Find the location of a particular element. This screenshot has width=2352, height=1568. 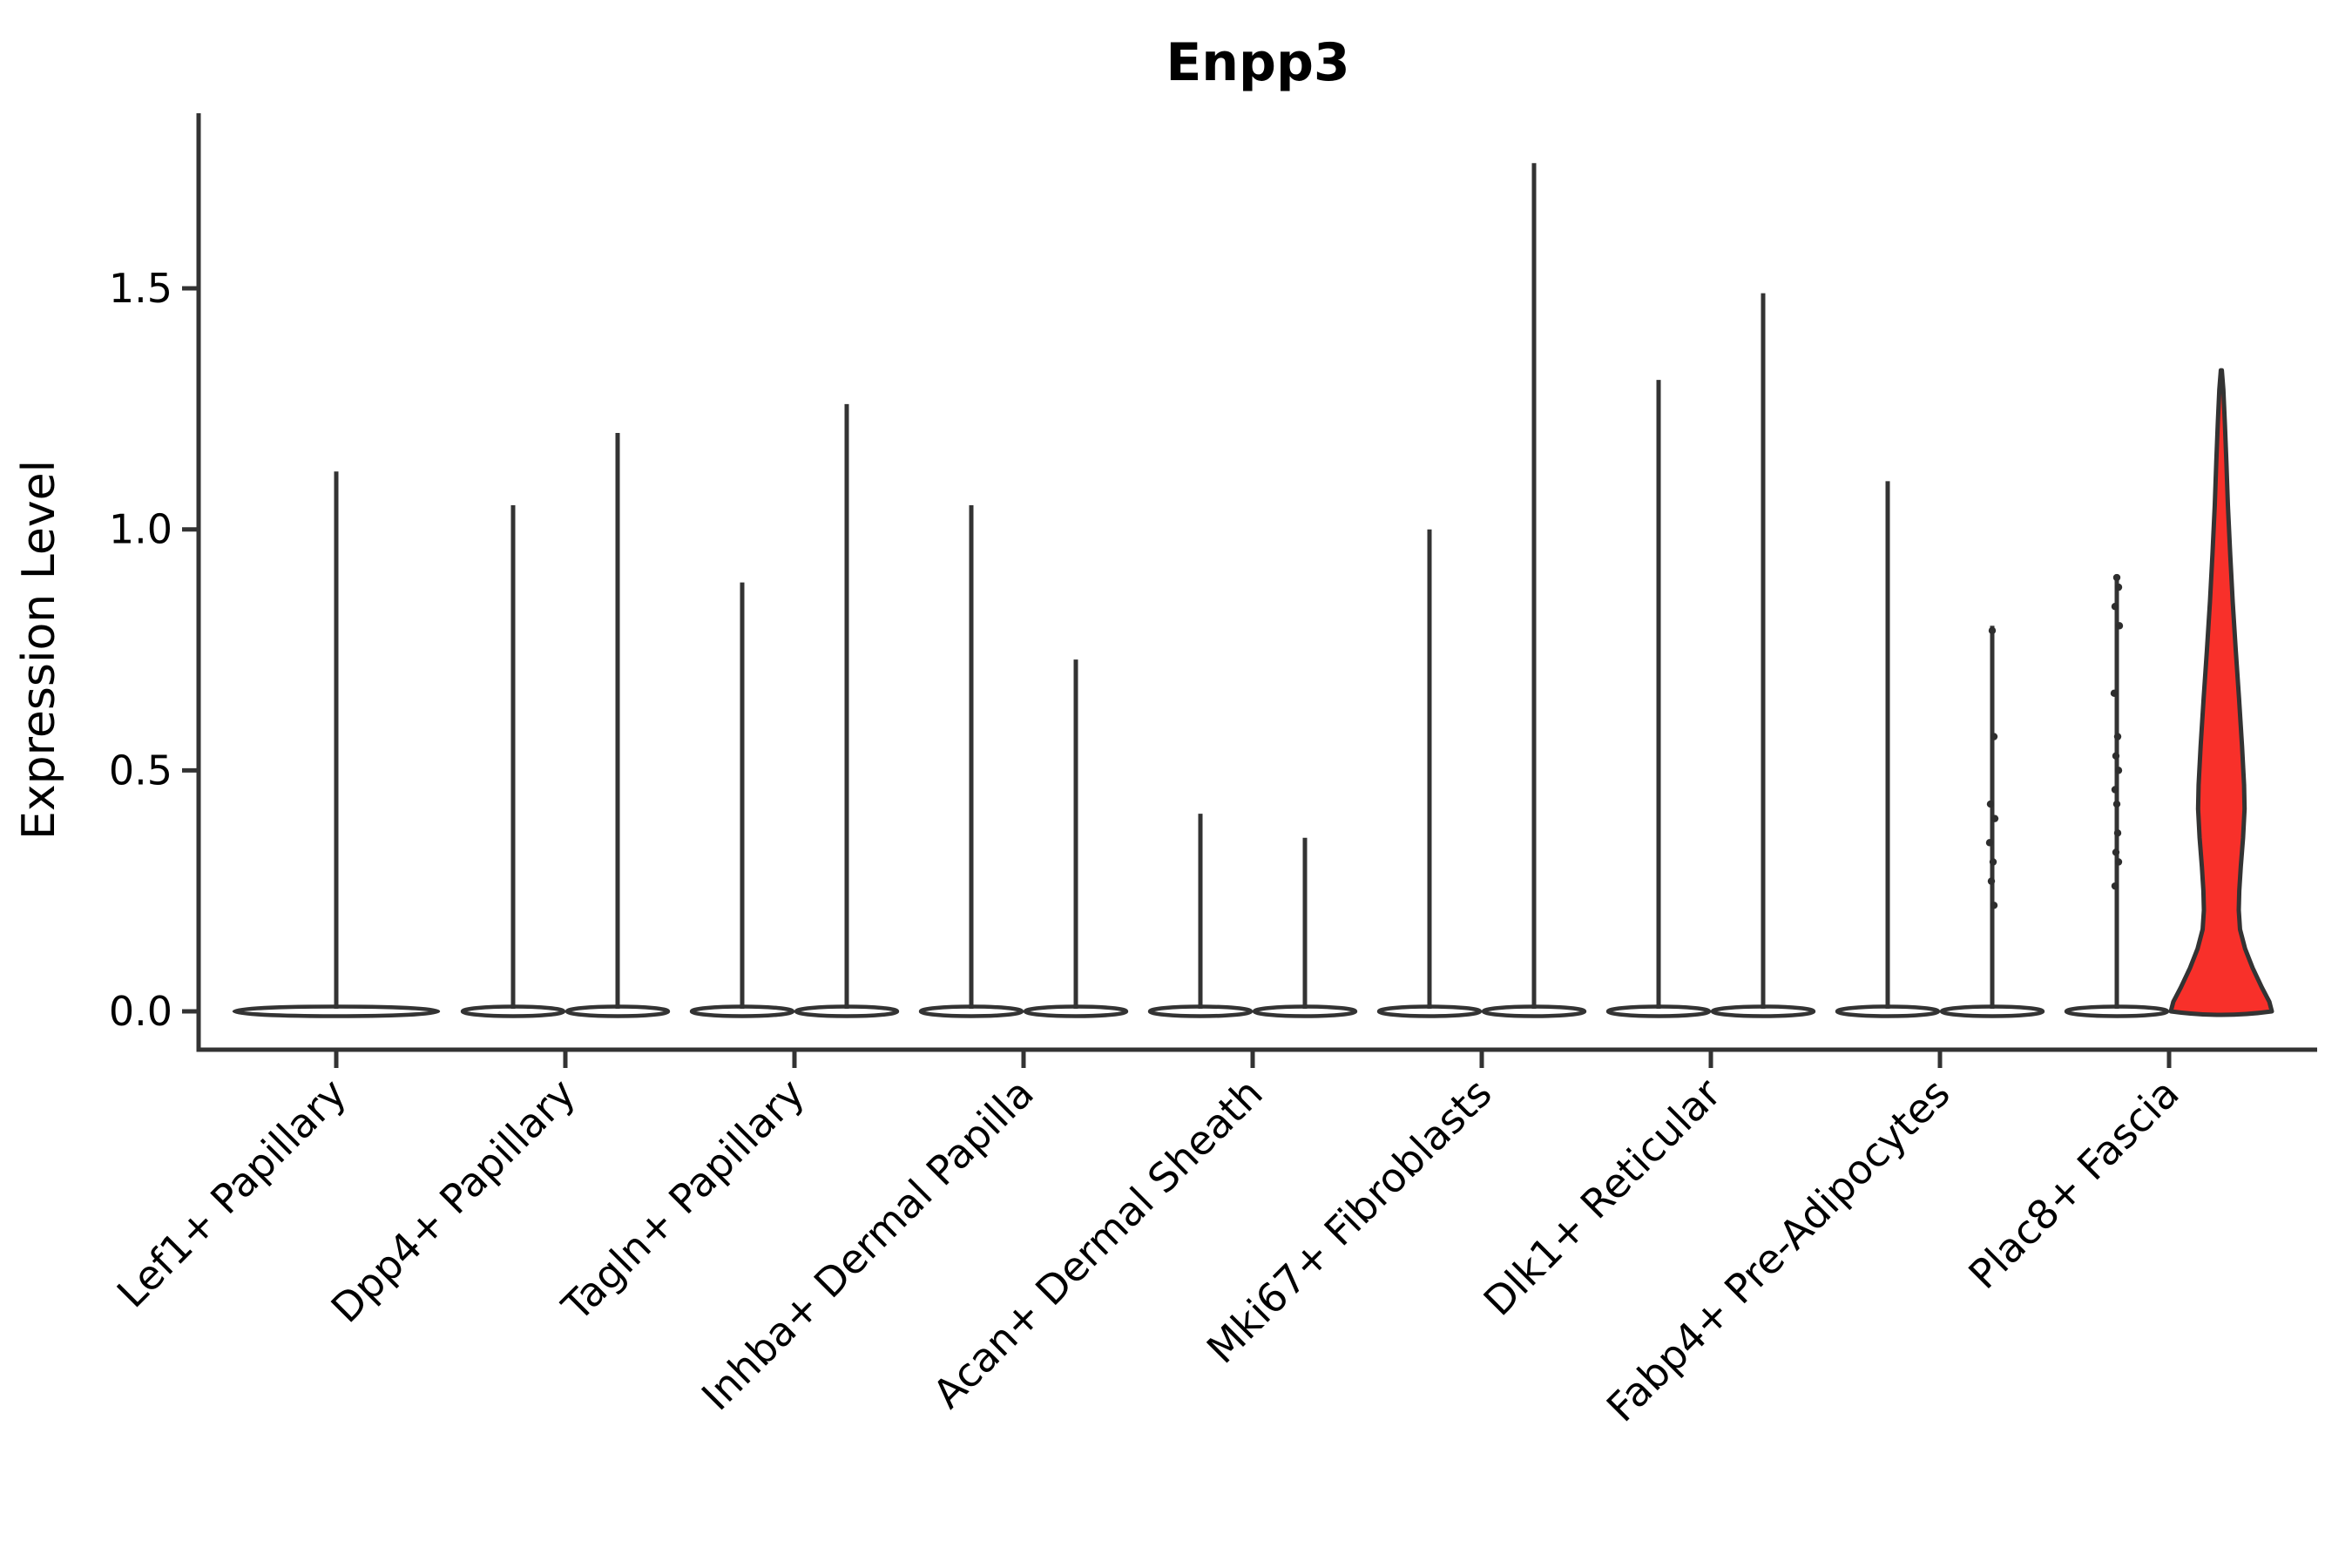

y-tick-label: 0.5 is located at coordinates (140, 770).